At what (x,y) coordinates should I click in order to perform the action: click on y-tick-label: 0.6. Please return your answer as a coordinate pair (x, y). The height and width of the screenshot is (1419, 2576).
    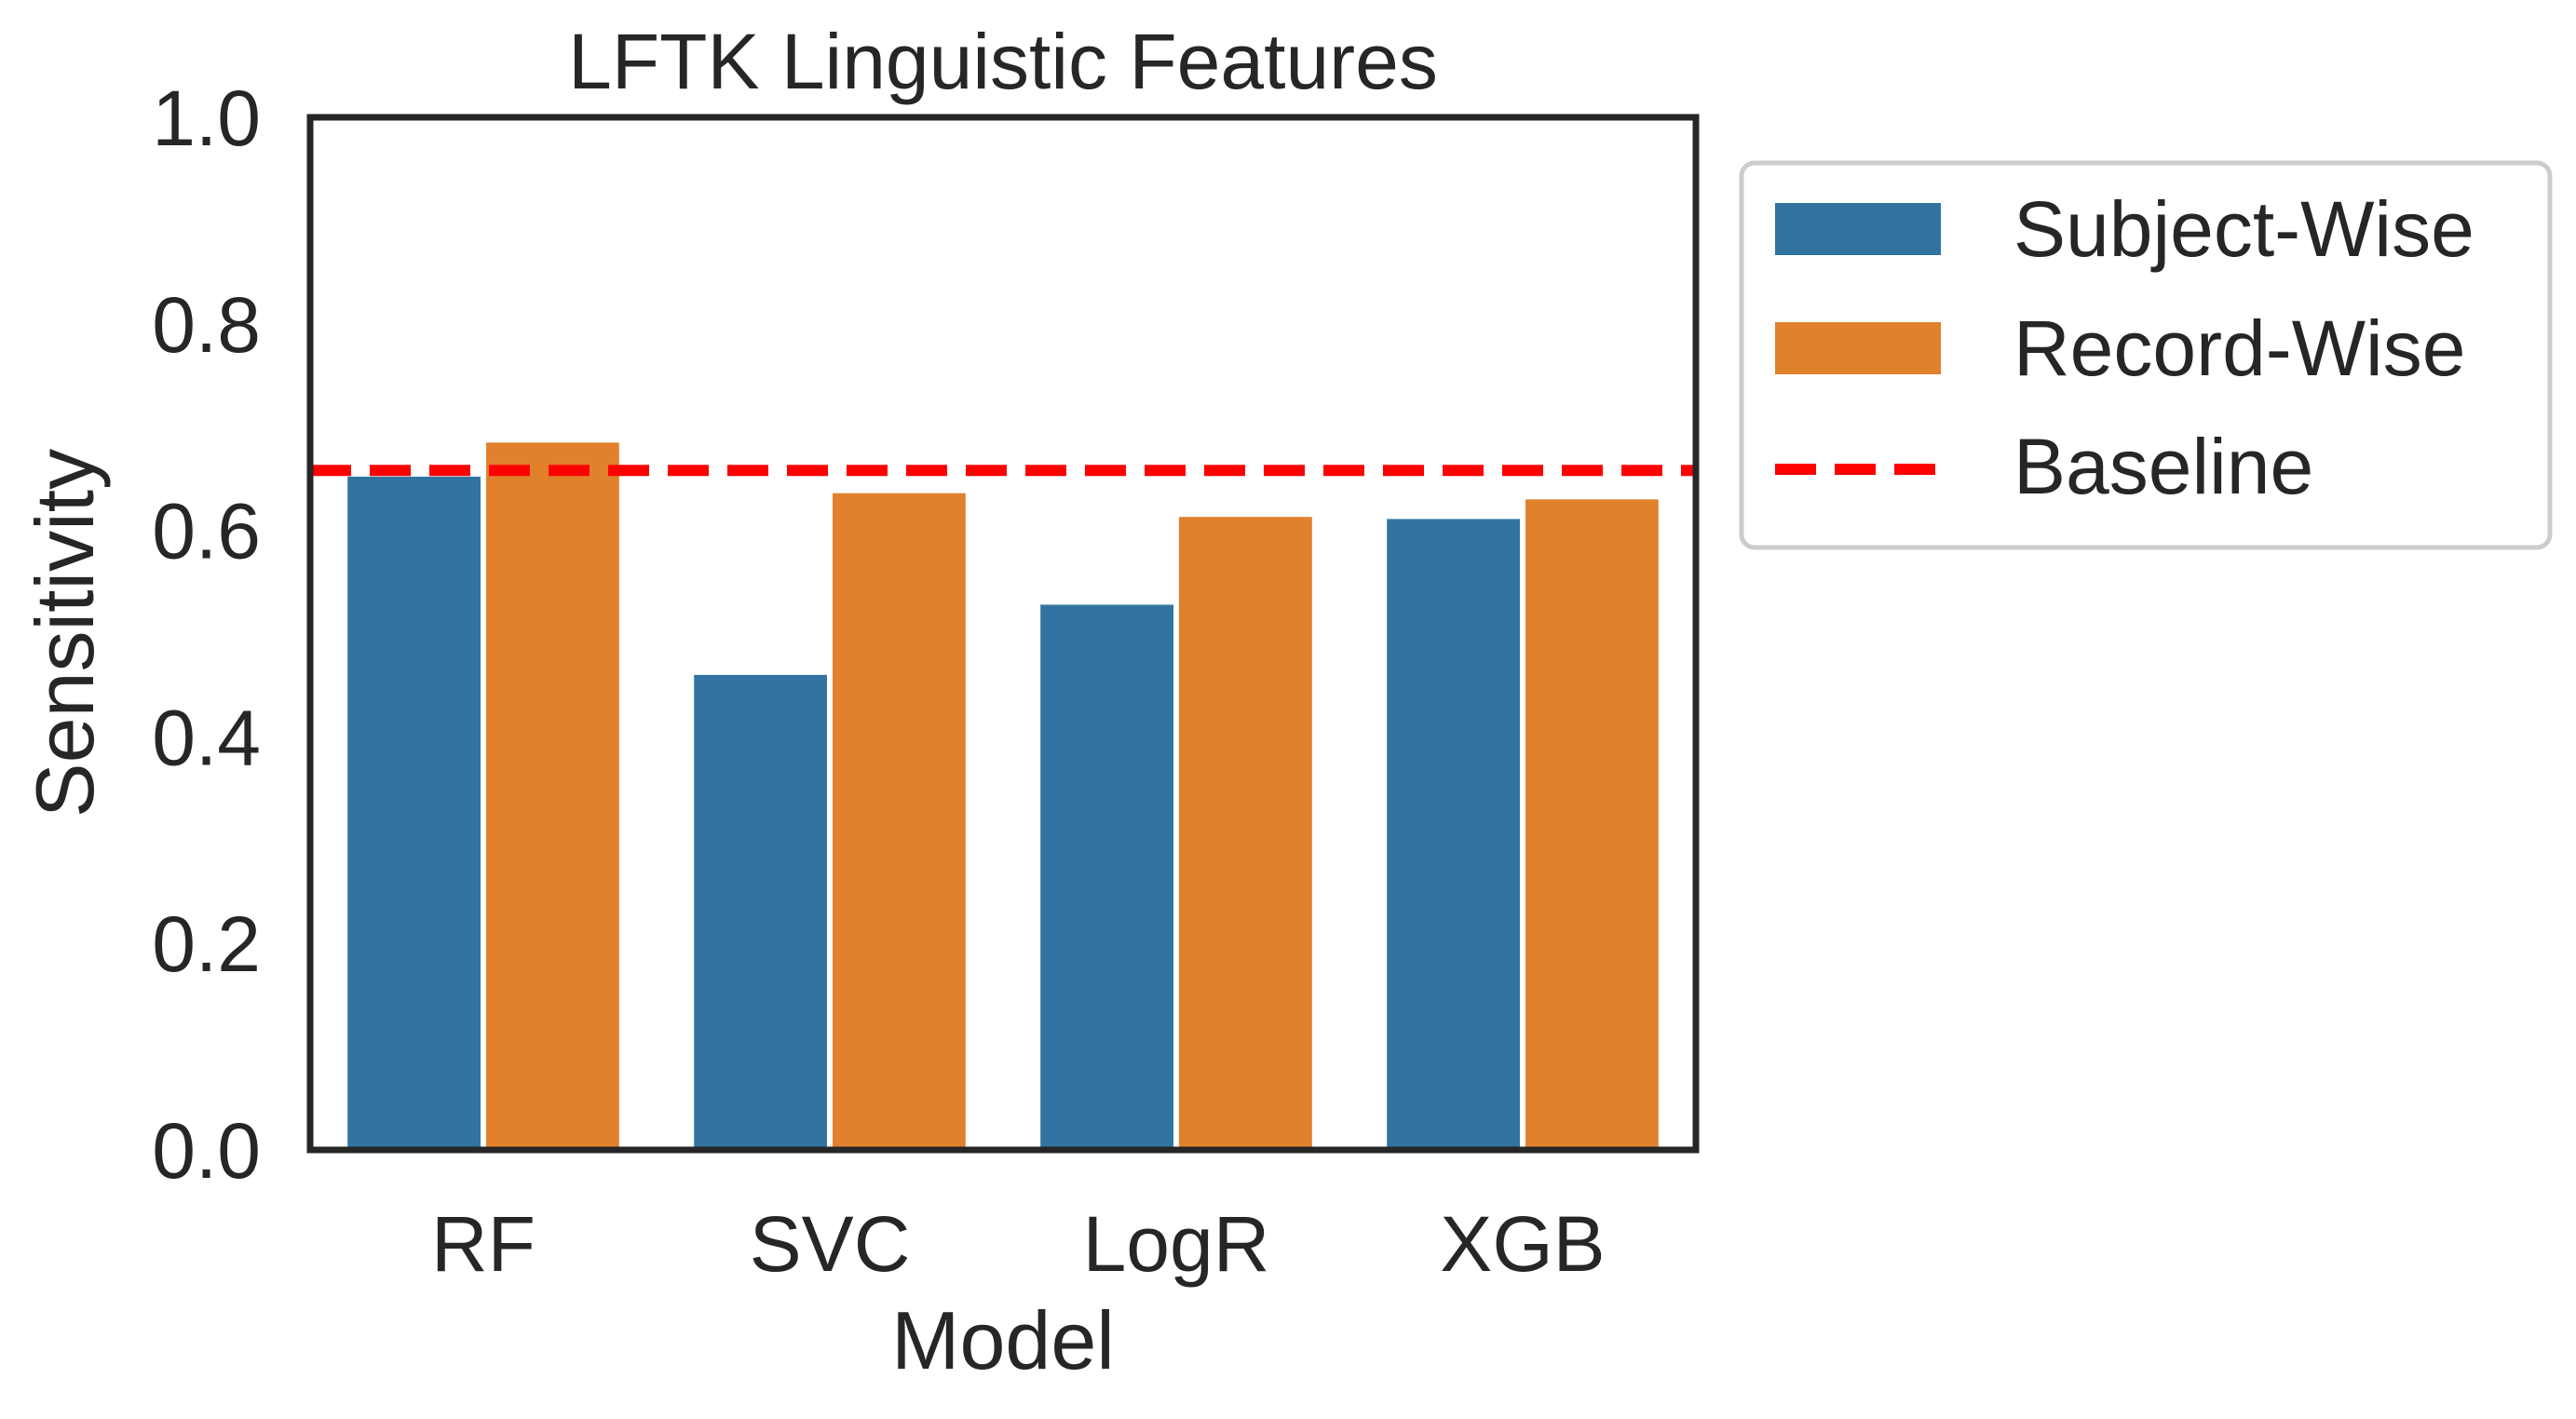
    Looking at the image, I should click on (206, 531).